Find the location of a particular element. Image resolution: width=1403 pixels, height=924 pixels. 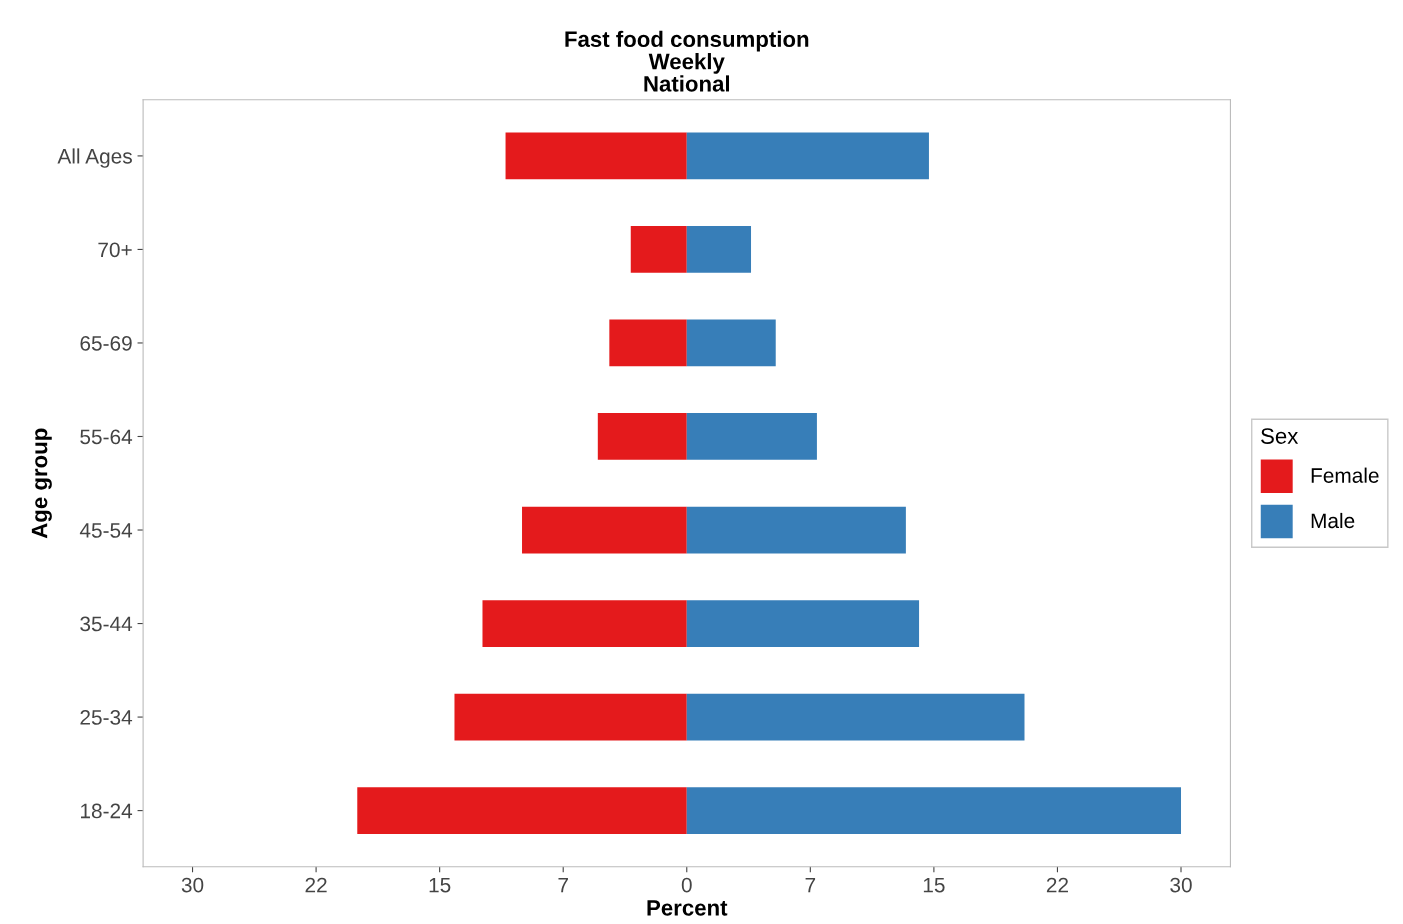

y-tick-label: 35-44 is located at coordinates (106, 624).